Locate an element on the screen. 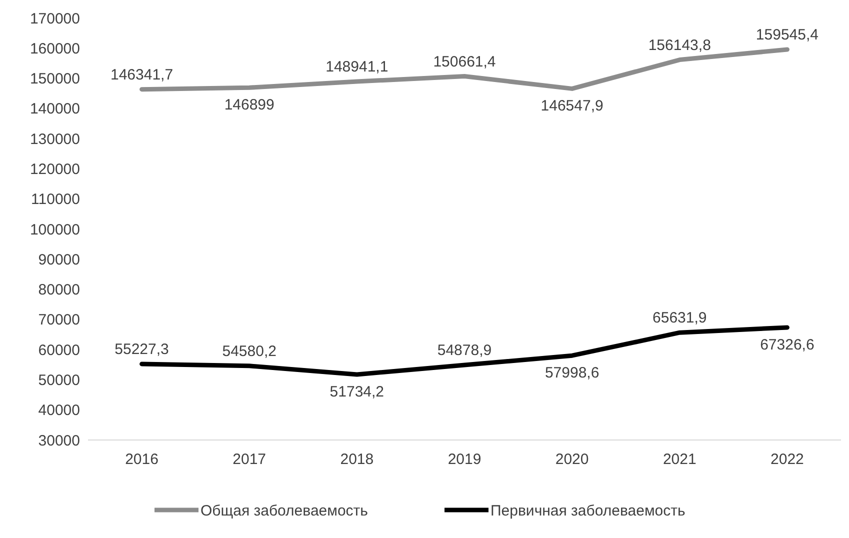  data-label: 146899 is located at coordinates (249, 105).